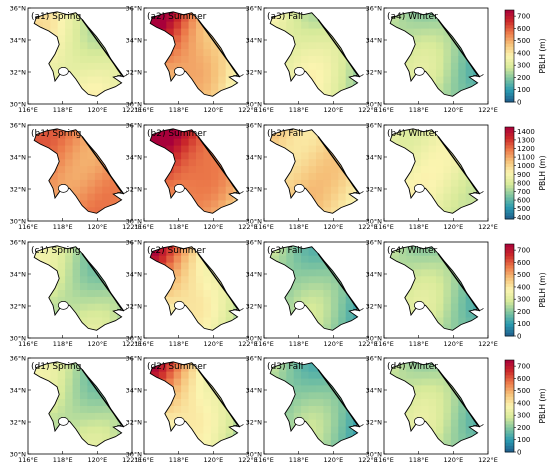 The width and height of the screenshot is (550, 468). I want to click on colorbar-row-a: 0 100 200 300 400 500 600 700 PBLH (m), so click(525, 58).